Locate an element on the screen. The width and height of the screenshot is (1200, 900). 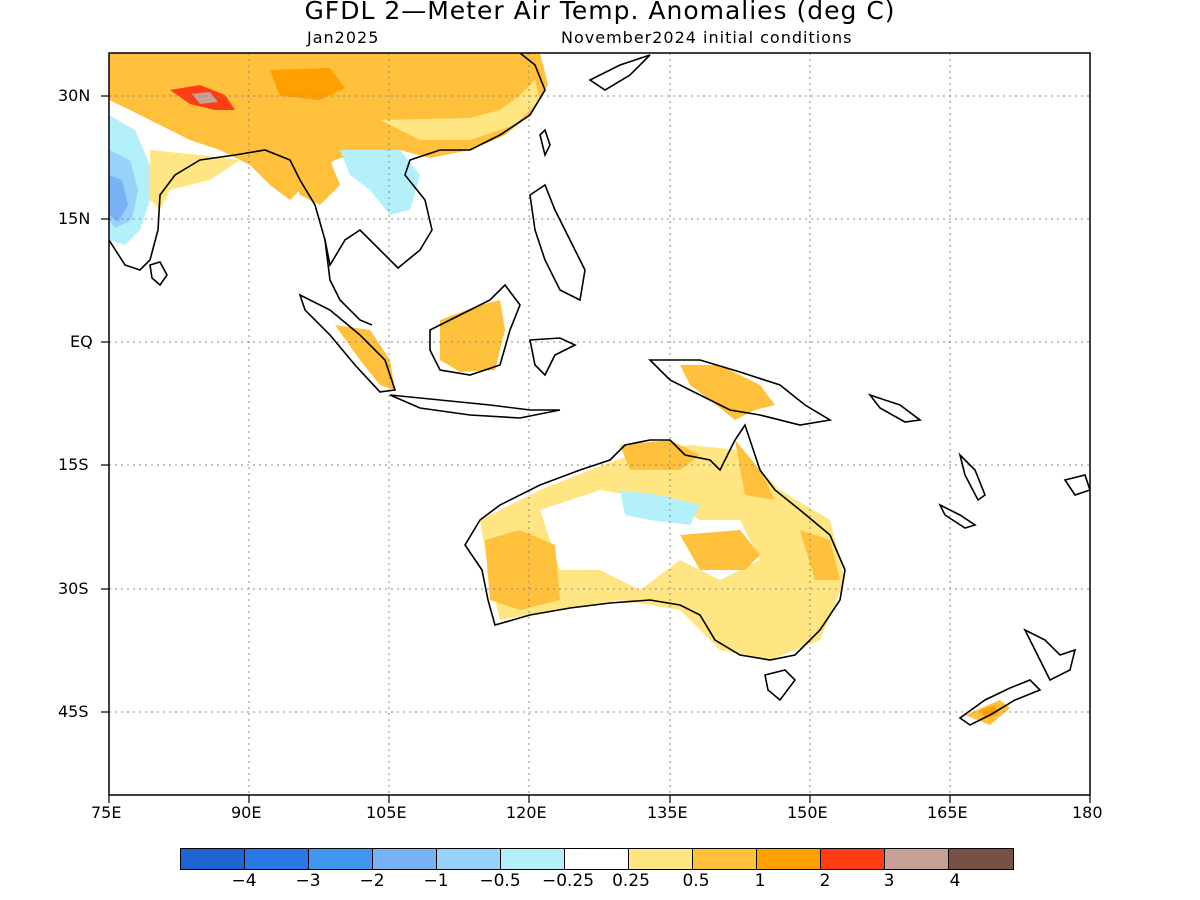
colorbar-label: −0.25 is located at coordinates (568, 881).